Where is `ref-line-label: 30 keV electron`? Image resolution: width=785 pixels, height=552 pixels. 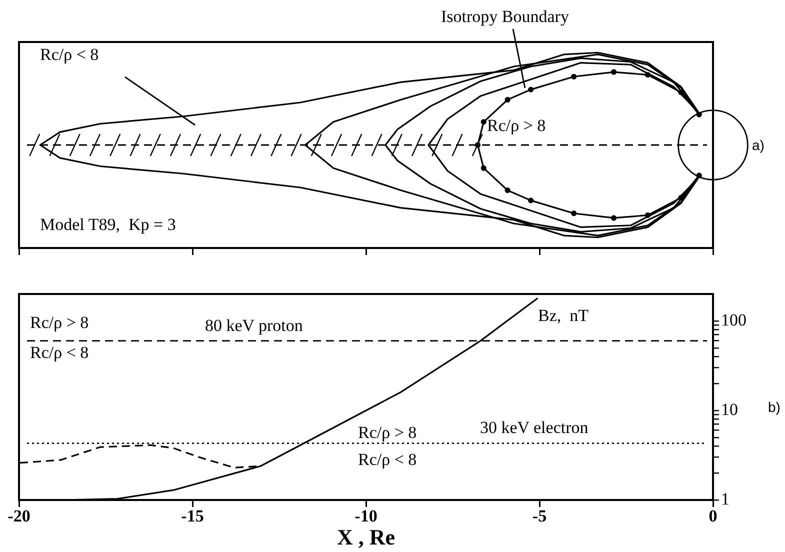
ref-line-label: 30 keV electron is located at coordinates (534, 427).